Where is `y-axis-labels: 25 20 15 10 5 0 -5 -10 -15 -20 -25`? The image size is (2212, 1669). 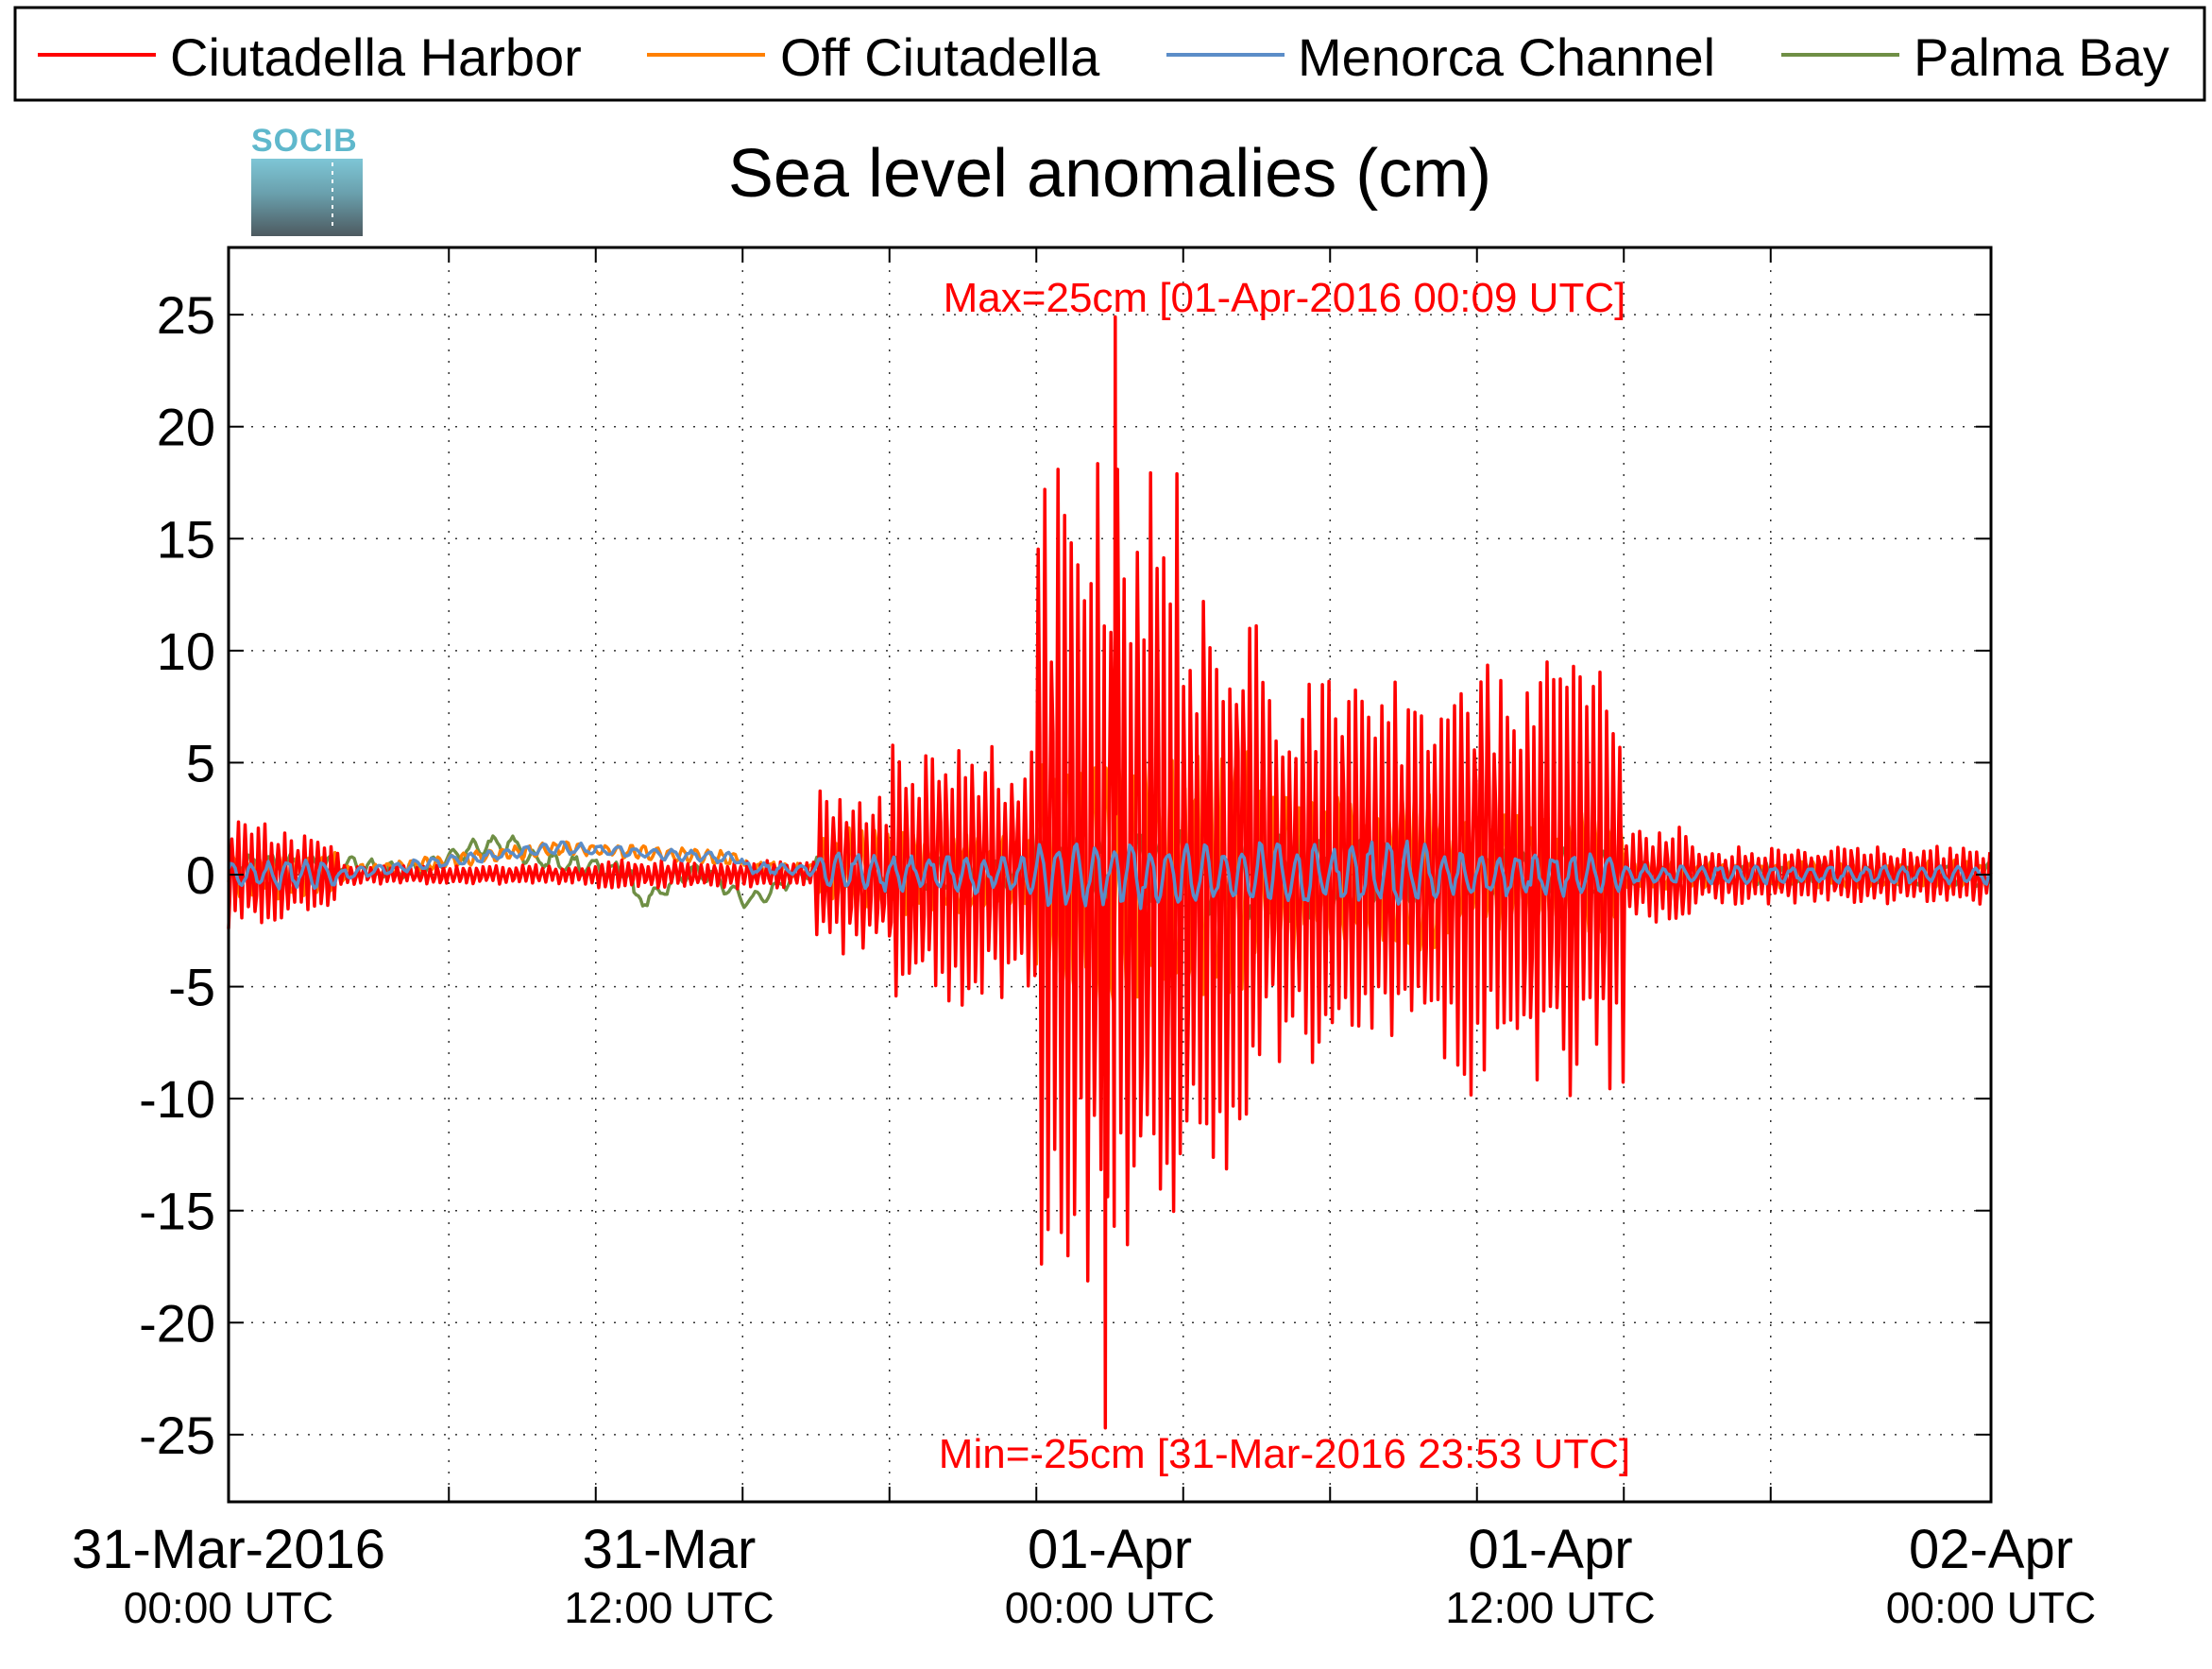 y-axis-labels: 25 20 15 10 5 0 -5 -10 -15 -20 -25 is located at coordinates (177, 875).